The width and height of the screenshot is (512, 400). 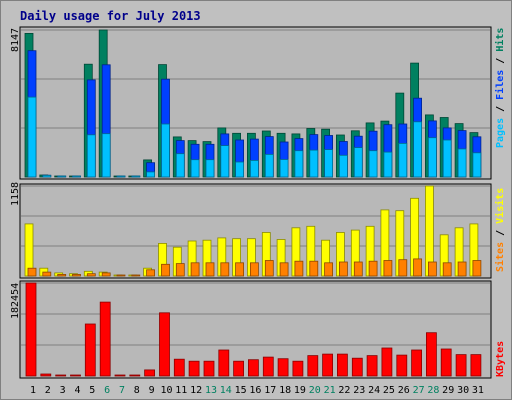 I want to click on day-label-9: 9, so click(x=152, y=390).